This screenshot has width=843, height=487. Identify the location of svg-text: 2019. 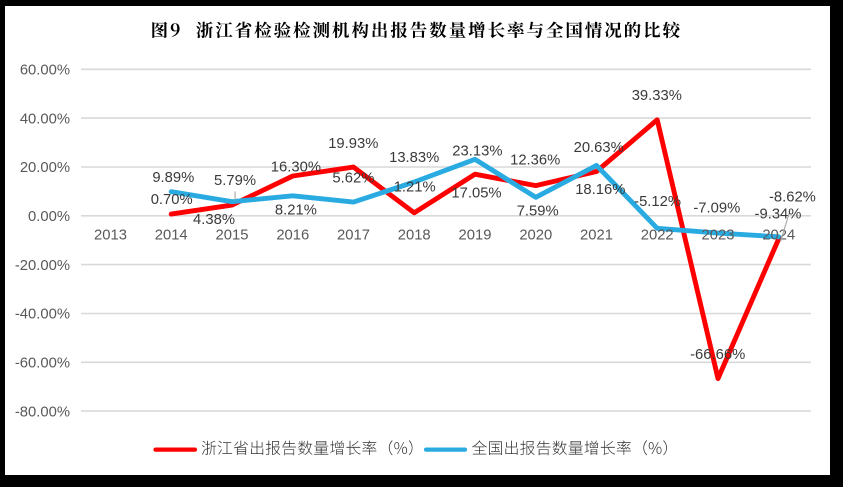
(475, 235).